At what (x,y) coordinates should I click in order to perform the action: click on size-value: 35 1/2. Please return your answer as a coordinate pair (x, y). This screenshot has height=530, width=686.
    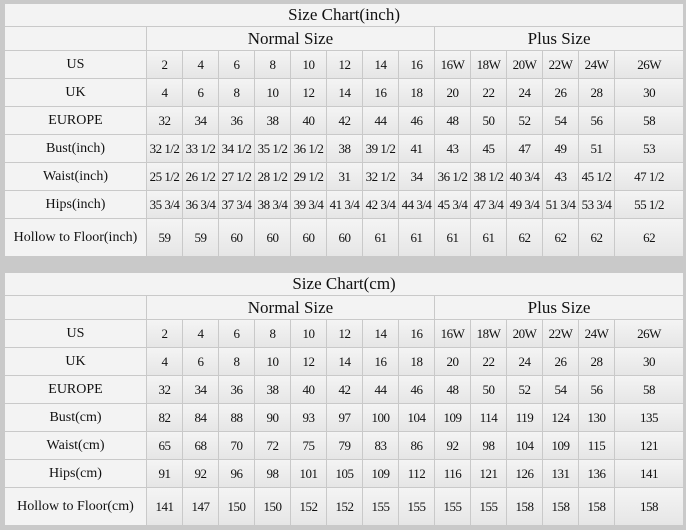
    Looking at the image, I should click on (272, 148).